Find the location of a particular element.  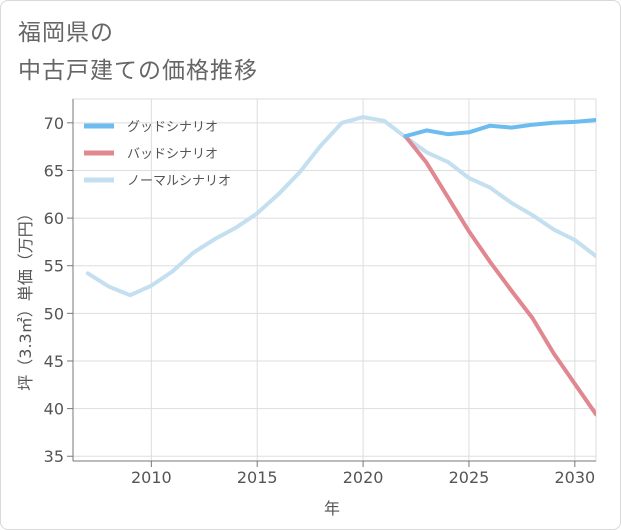

x-tick-label: 2015 is located at coordinates (257, 477).